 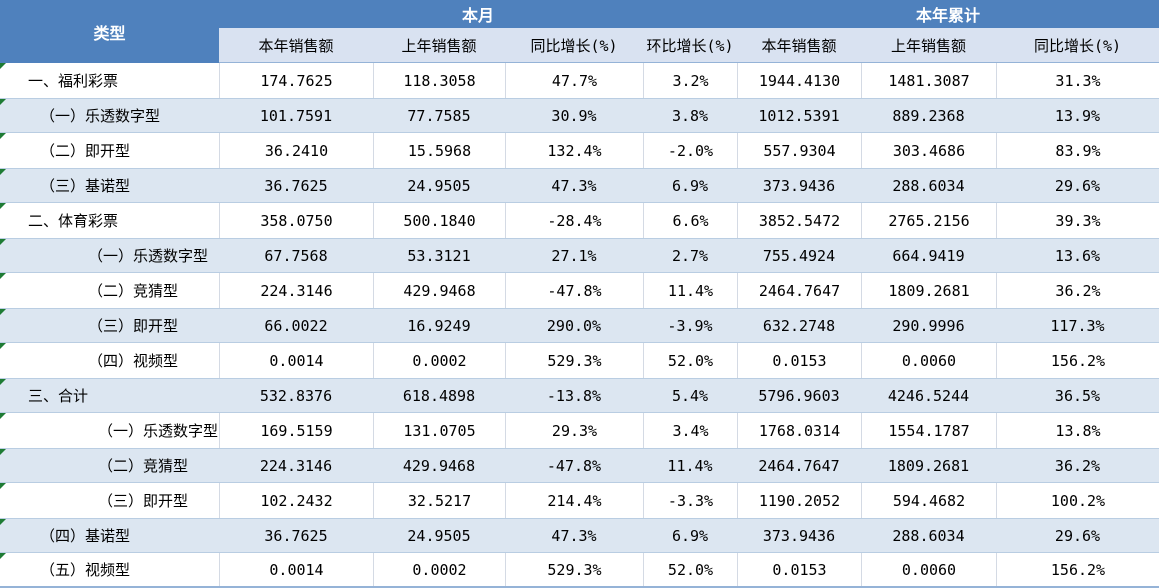 What do you see at coordinates (1077, 150) in the screenshot?
I see `value-cell: 83.9%` at bounding box center [1077, 150].